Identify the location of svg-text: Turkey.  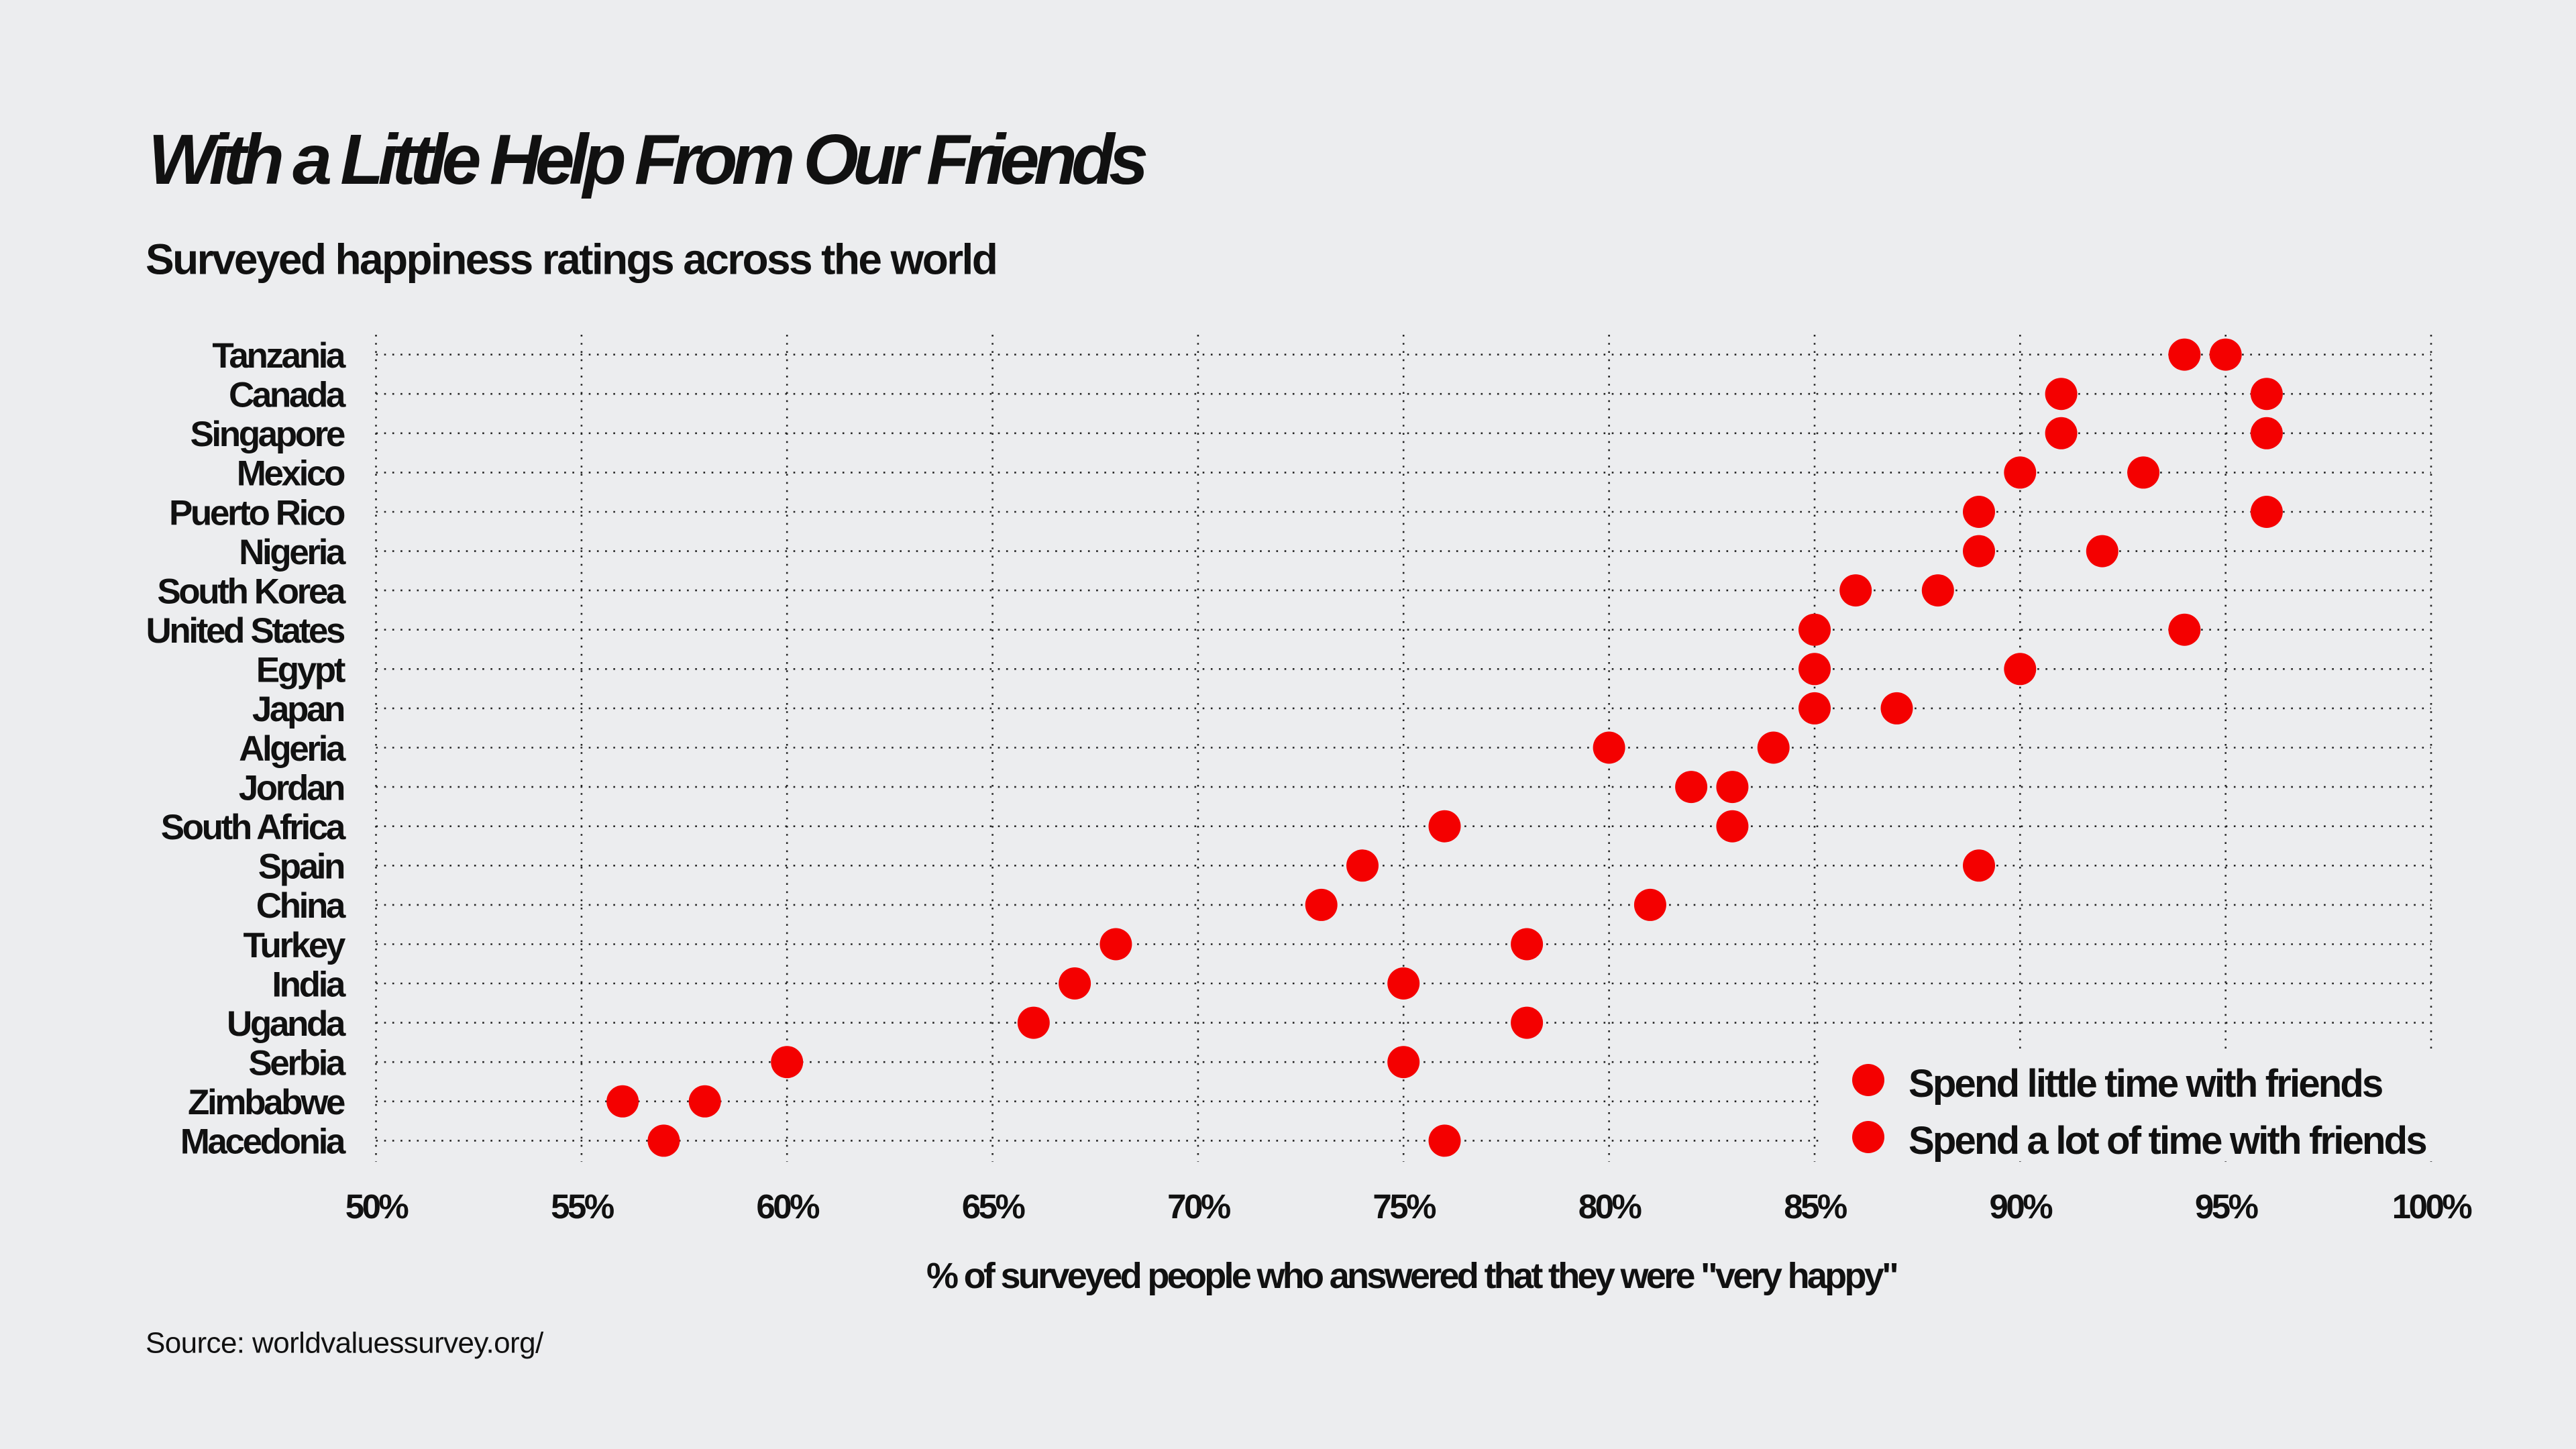
(295, 945).